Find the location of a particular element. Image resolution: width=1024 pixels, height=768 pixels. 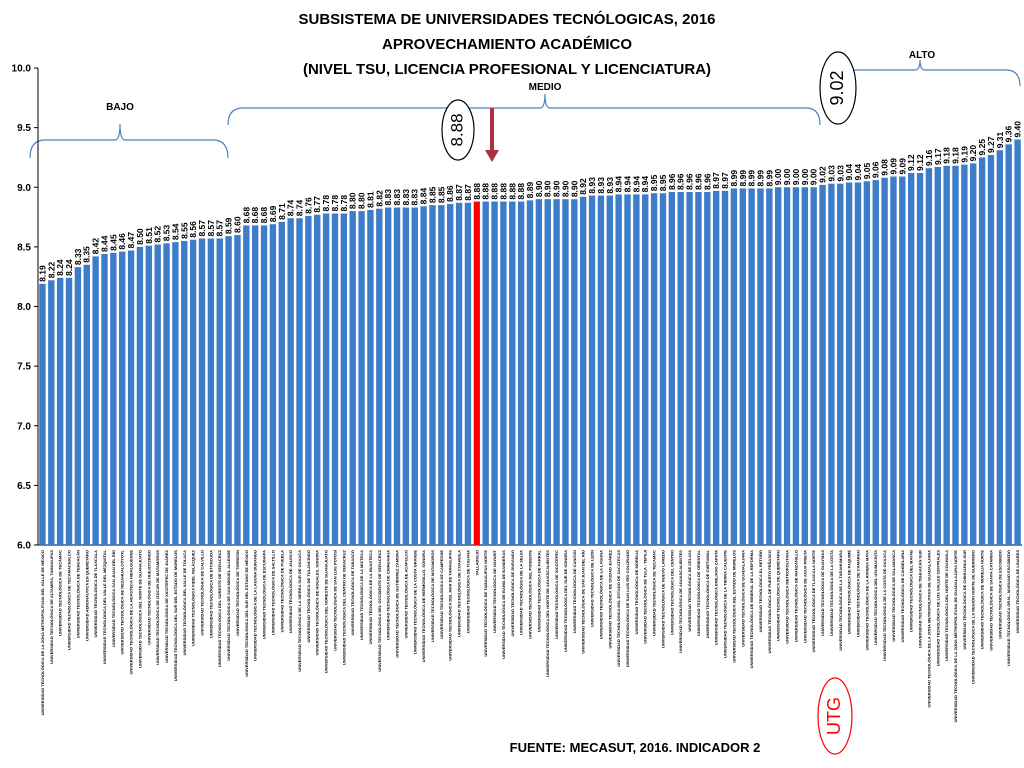

value-label: 9.16 is located at coordinates (929, 157).